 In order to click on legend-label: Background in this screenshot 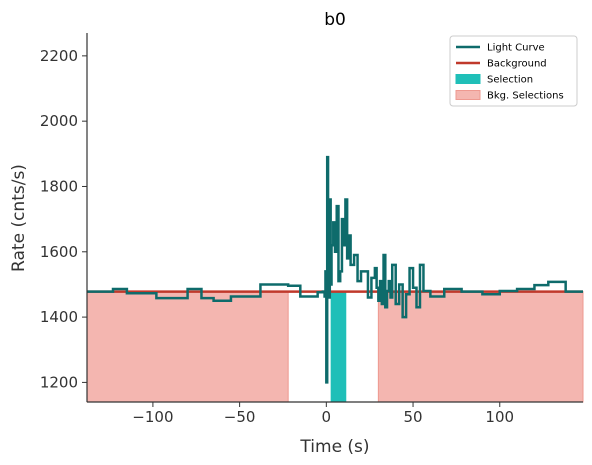, I will do `click(517, 64)`.